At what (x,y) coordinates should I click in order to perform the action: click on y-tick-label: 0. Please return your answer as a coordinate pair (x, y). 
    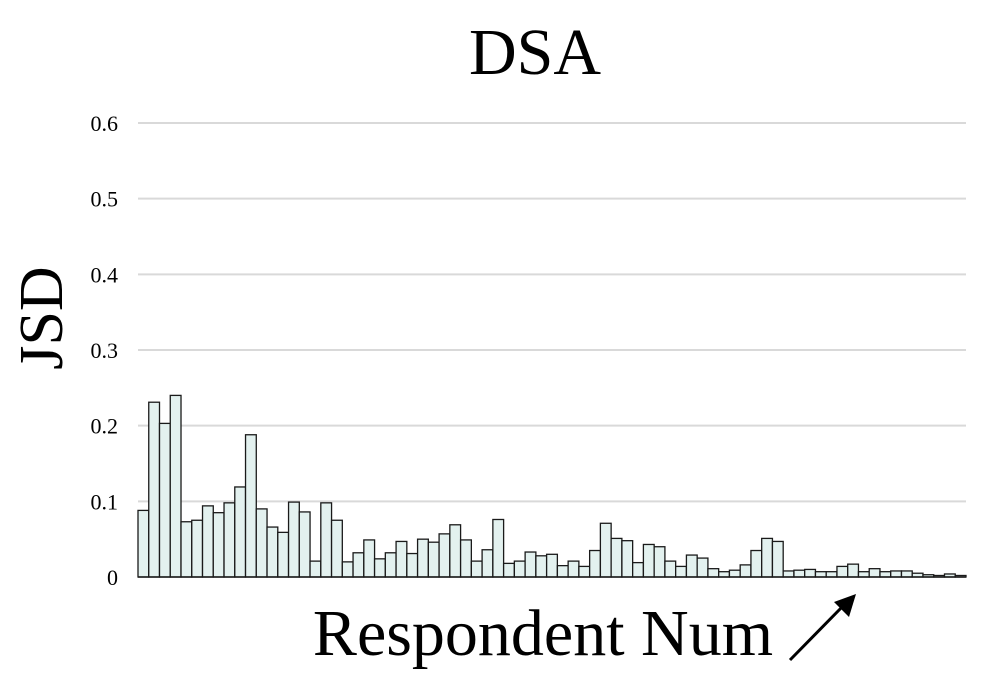
    Looking at the image, I should click on (112, 577).